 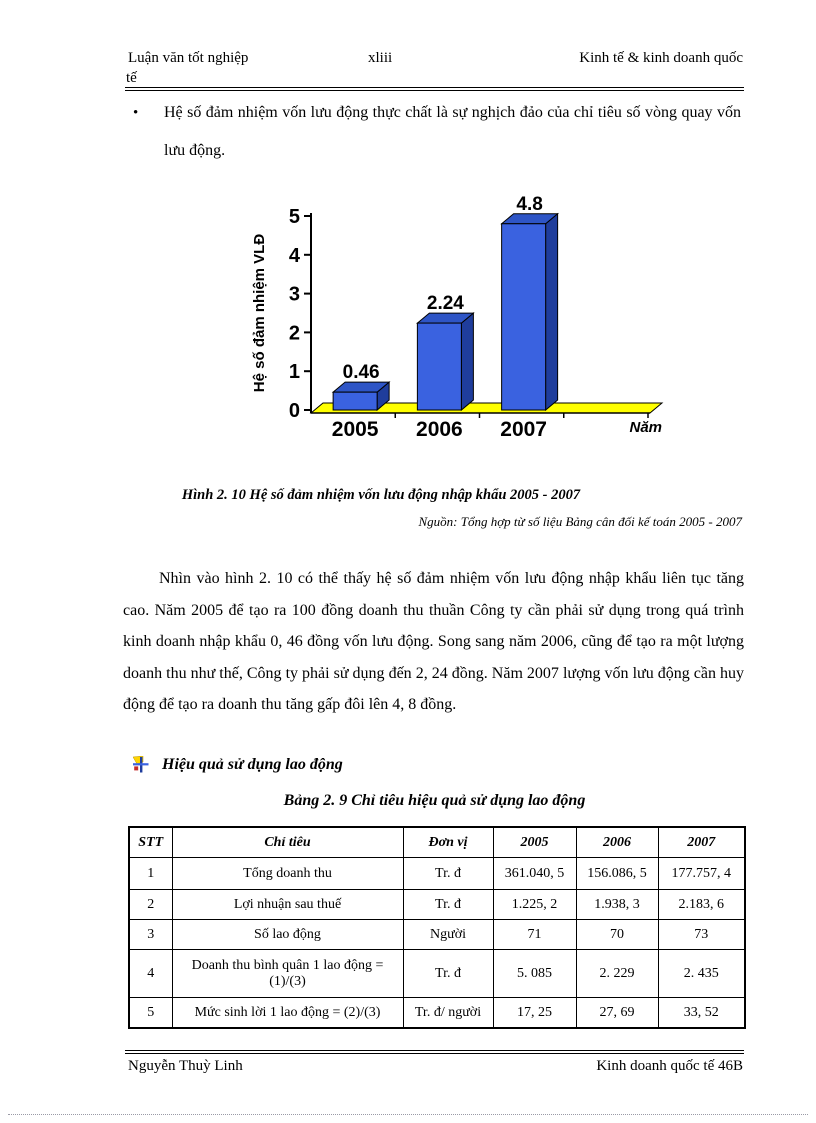 What do you see at coordinates (295, 256) in the screenshot?
I see `chart-label: 4` at bounding box center [295, 256].